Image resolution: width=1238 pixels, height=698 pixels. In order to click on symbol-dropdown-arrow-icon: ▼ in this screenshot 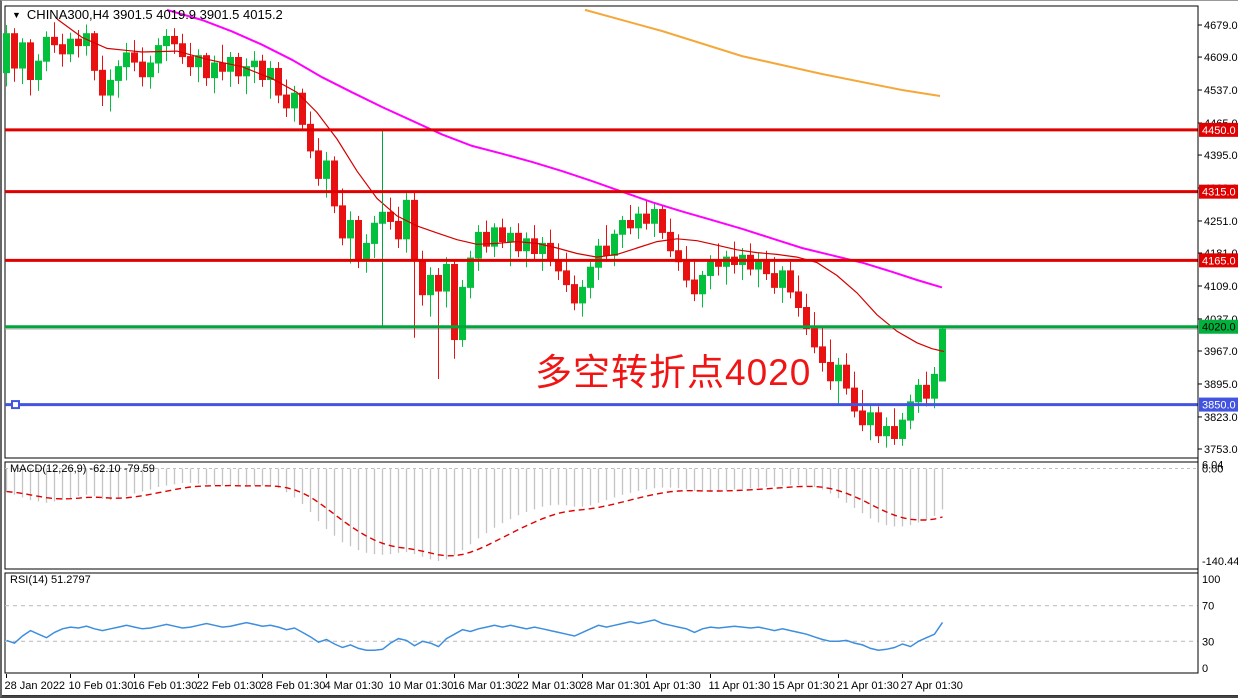, I will do `click(16, 15)`.